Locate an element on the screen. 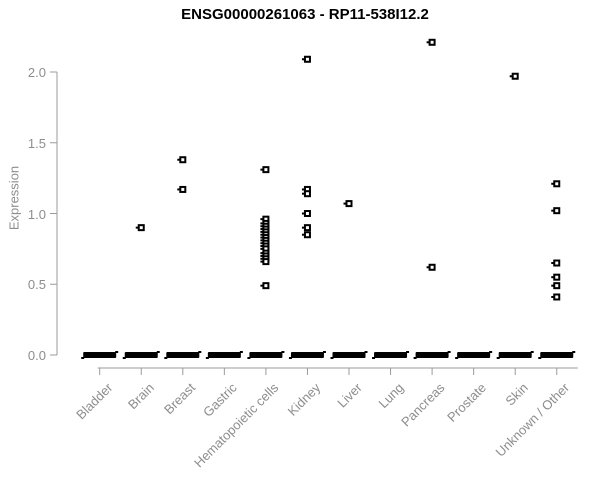  y-tick-label: 0.5 is located at coordinates (36, 285).